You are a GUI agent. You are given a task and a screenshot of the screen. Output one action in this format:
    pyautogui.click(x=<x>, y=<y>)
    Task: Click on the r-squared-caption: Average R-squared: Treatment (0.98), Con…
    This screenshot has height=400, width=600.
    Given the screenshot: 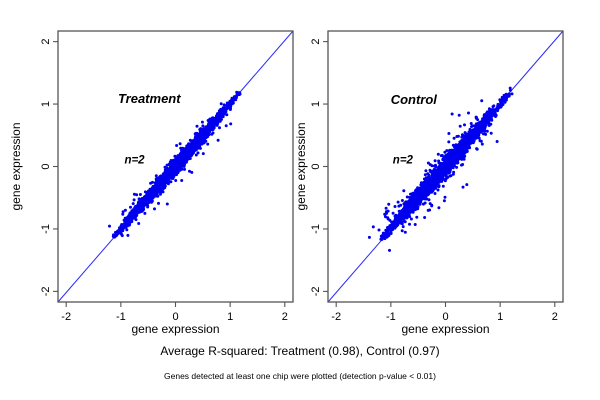 What is the action you would take?
    pyautogui.click(x=300, y=351)
    